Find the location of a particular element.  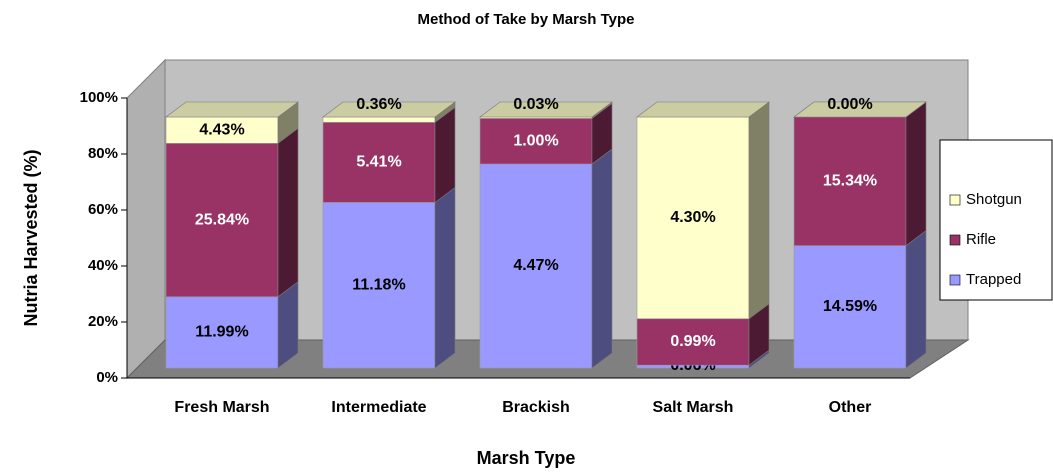

chart-title: Method of Take by Marsh Type is located at coordinates (526, 19).